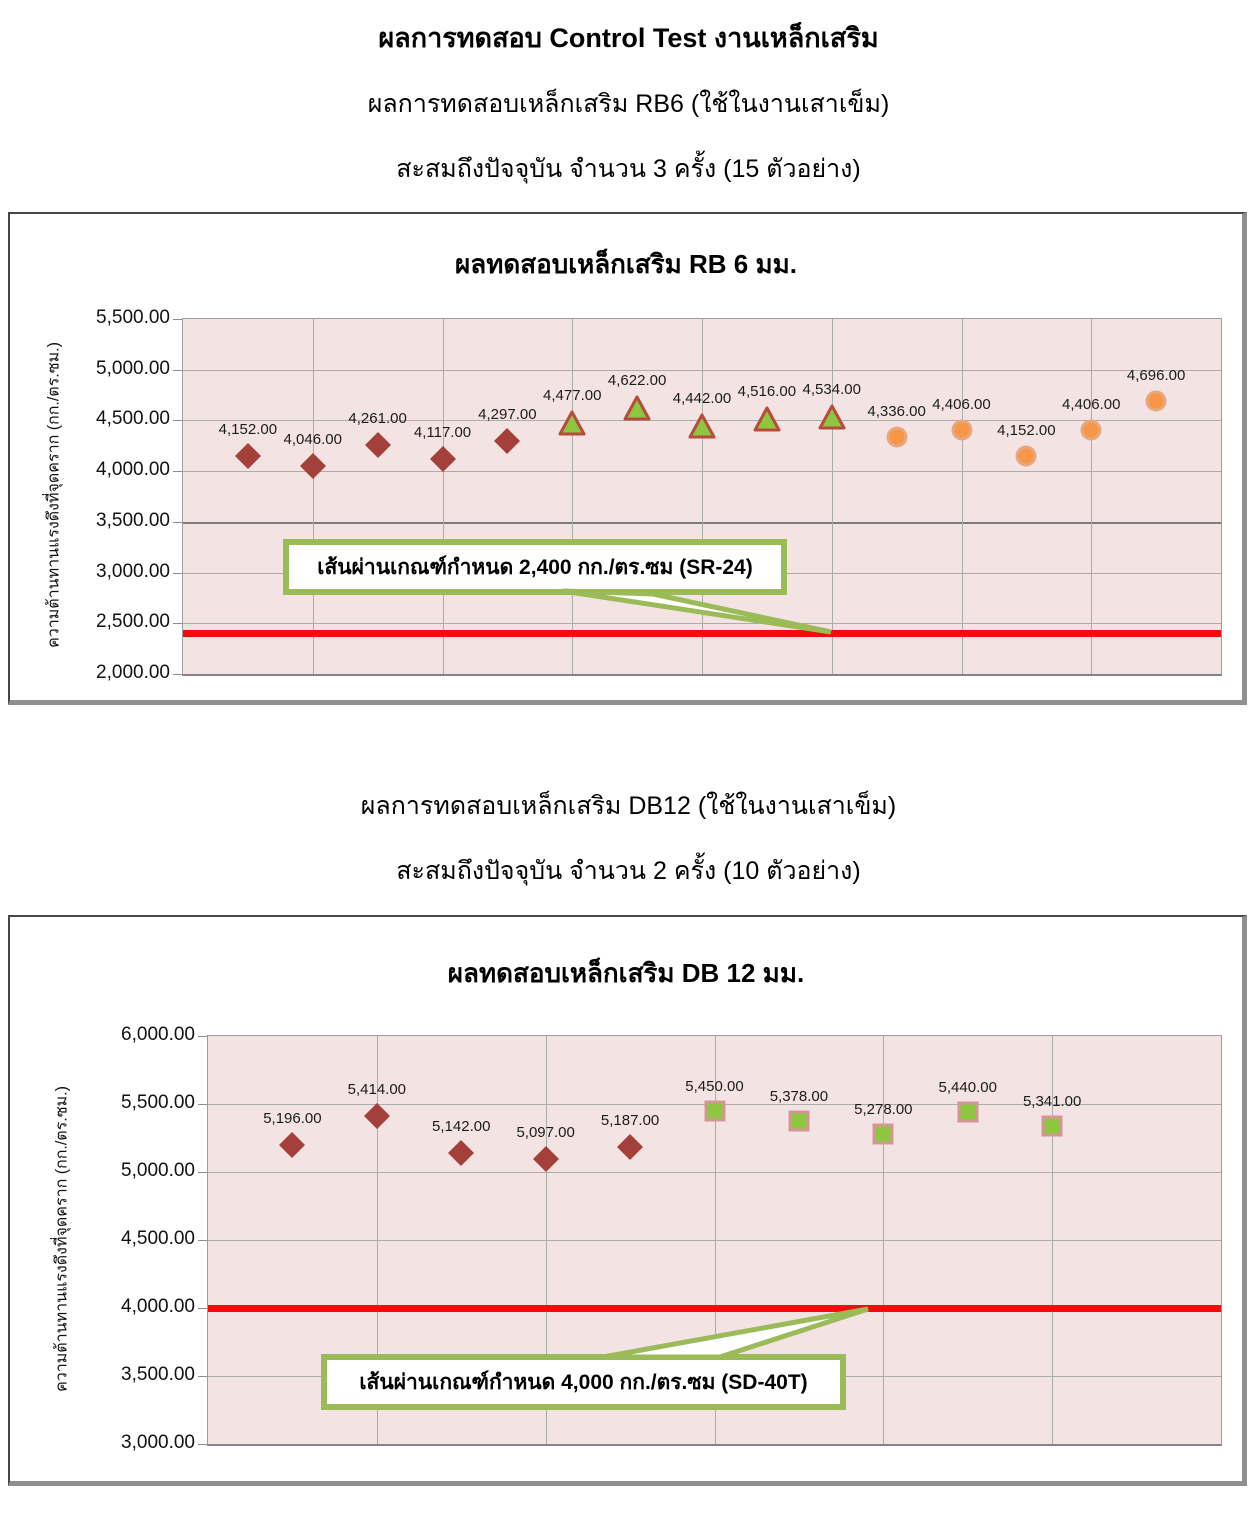 Image resolution: width=1257 pixels, height=1523 pixels. I want to click on data-point-label: 4,117.00, so click(442, 433).